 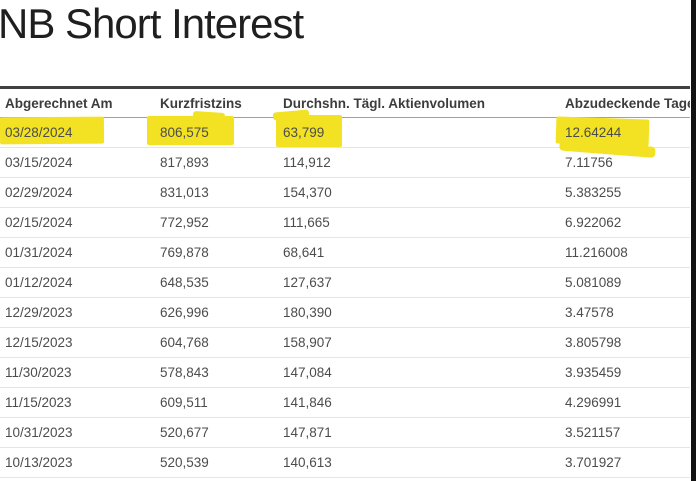 I want to click on table-cell: 3.935459, so click(x=625, y=372).